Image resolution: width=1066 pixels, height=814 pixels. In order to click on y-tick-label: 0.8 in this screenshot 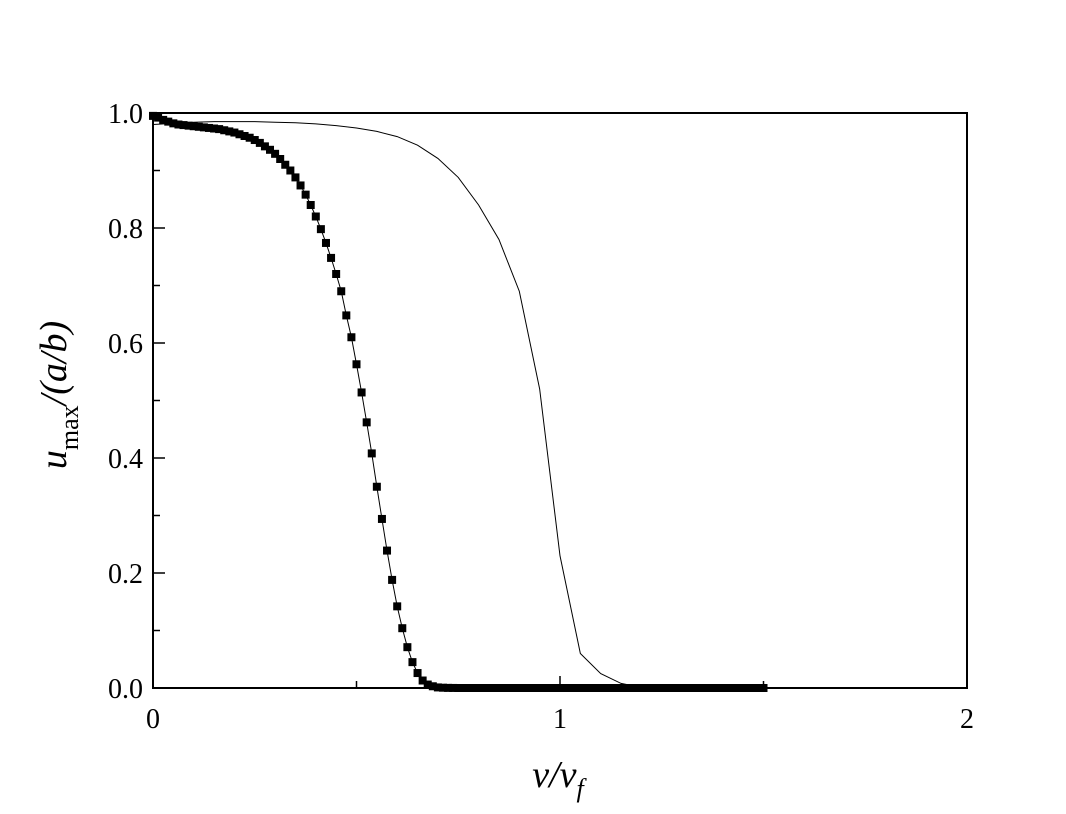, I will do `click(125, 229)`.